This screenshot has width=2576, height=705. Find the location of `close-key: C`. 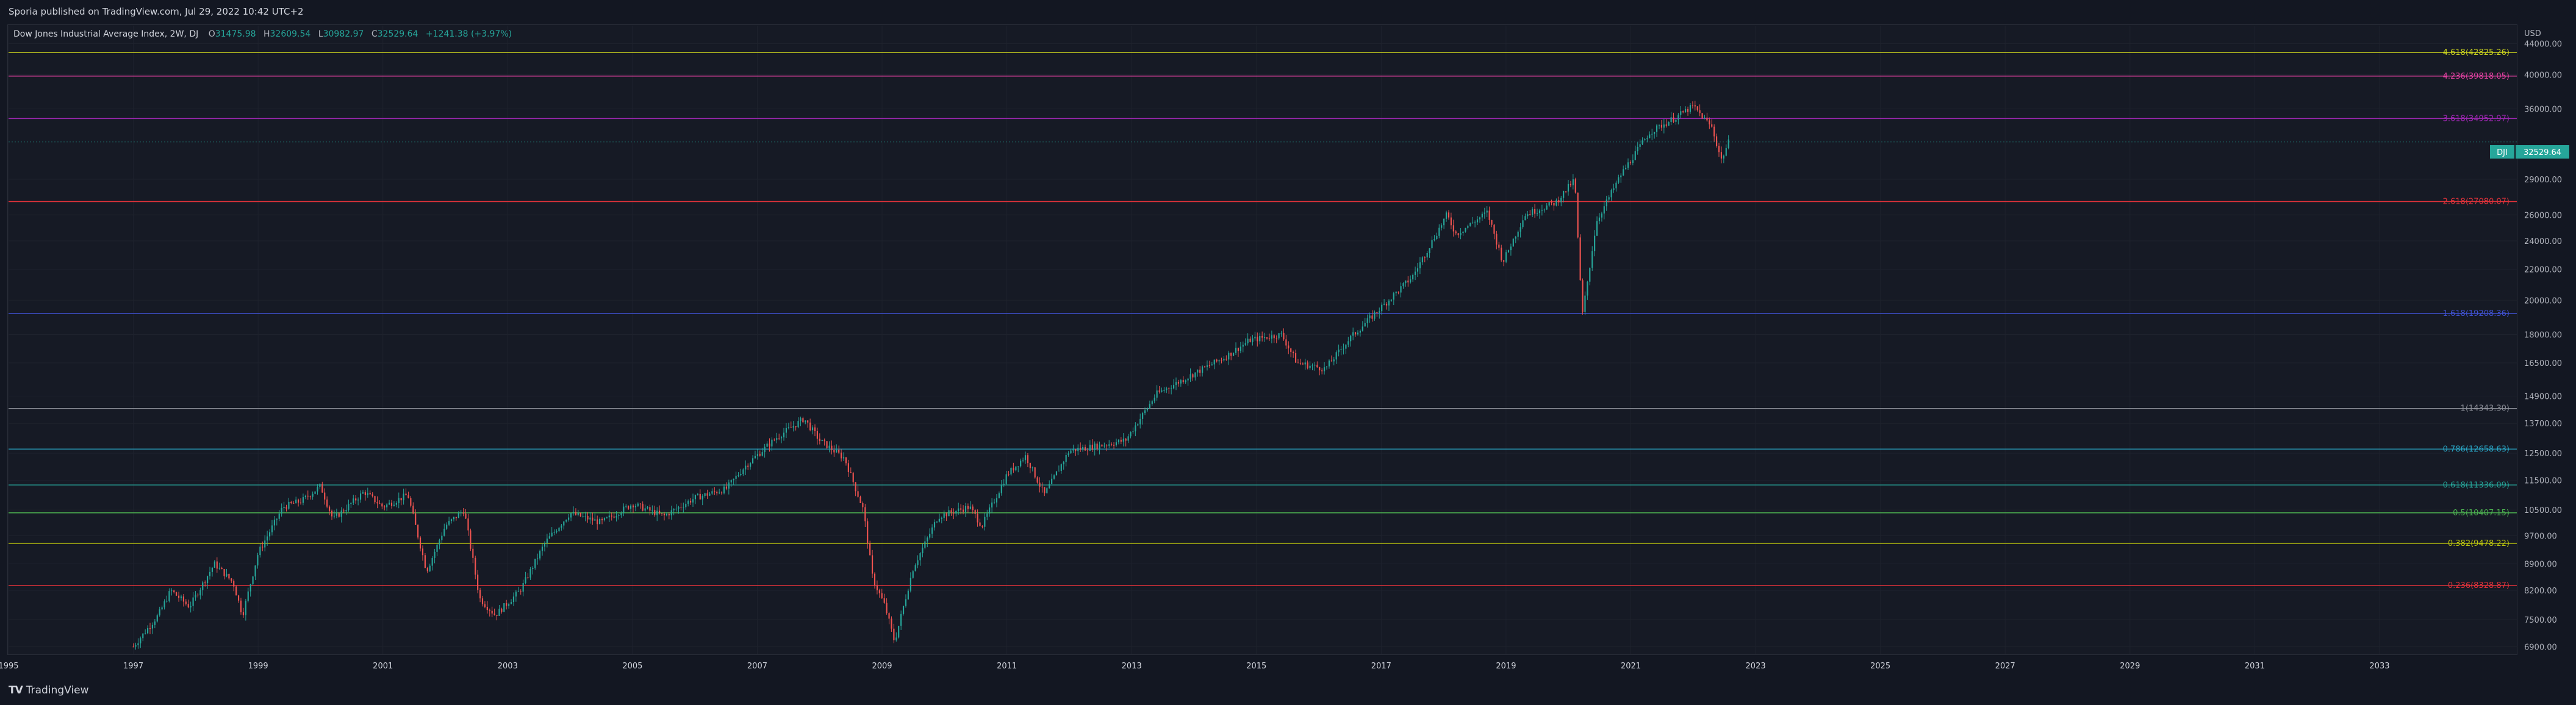

close-key: C is located at coordinates (375, 34).